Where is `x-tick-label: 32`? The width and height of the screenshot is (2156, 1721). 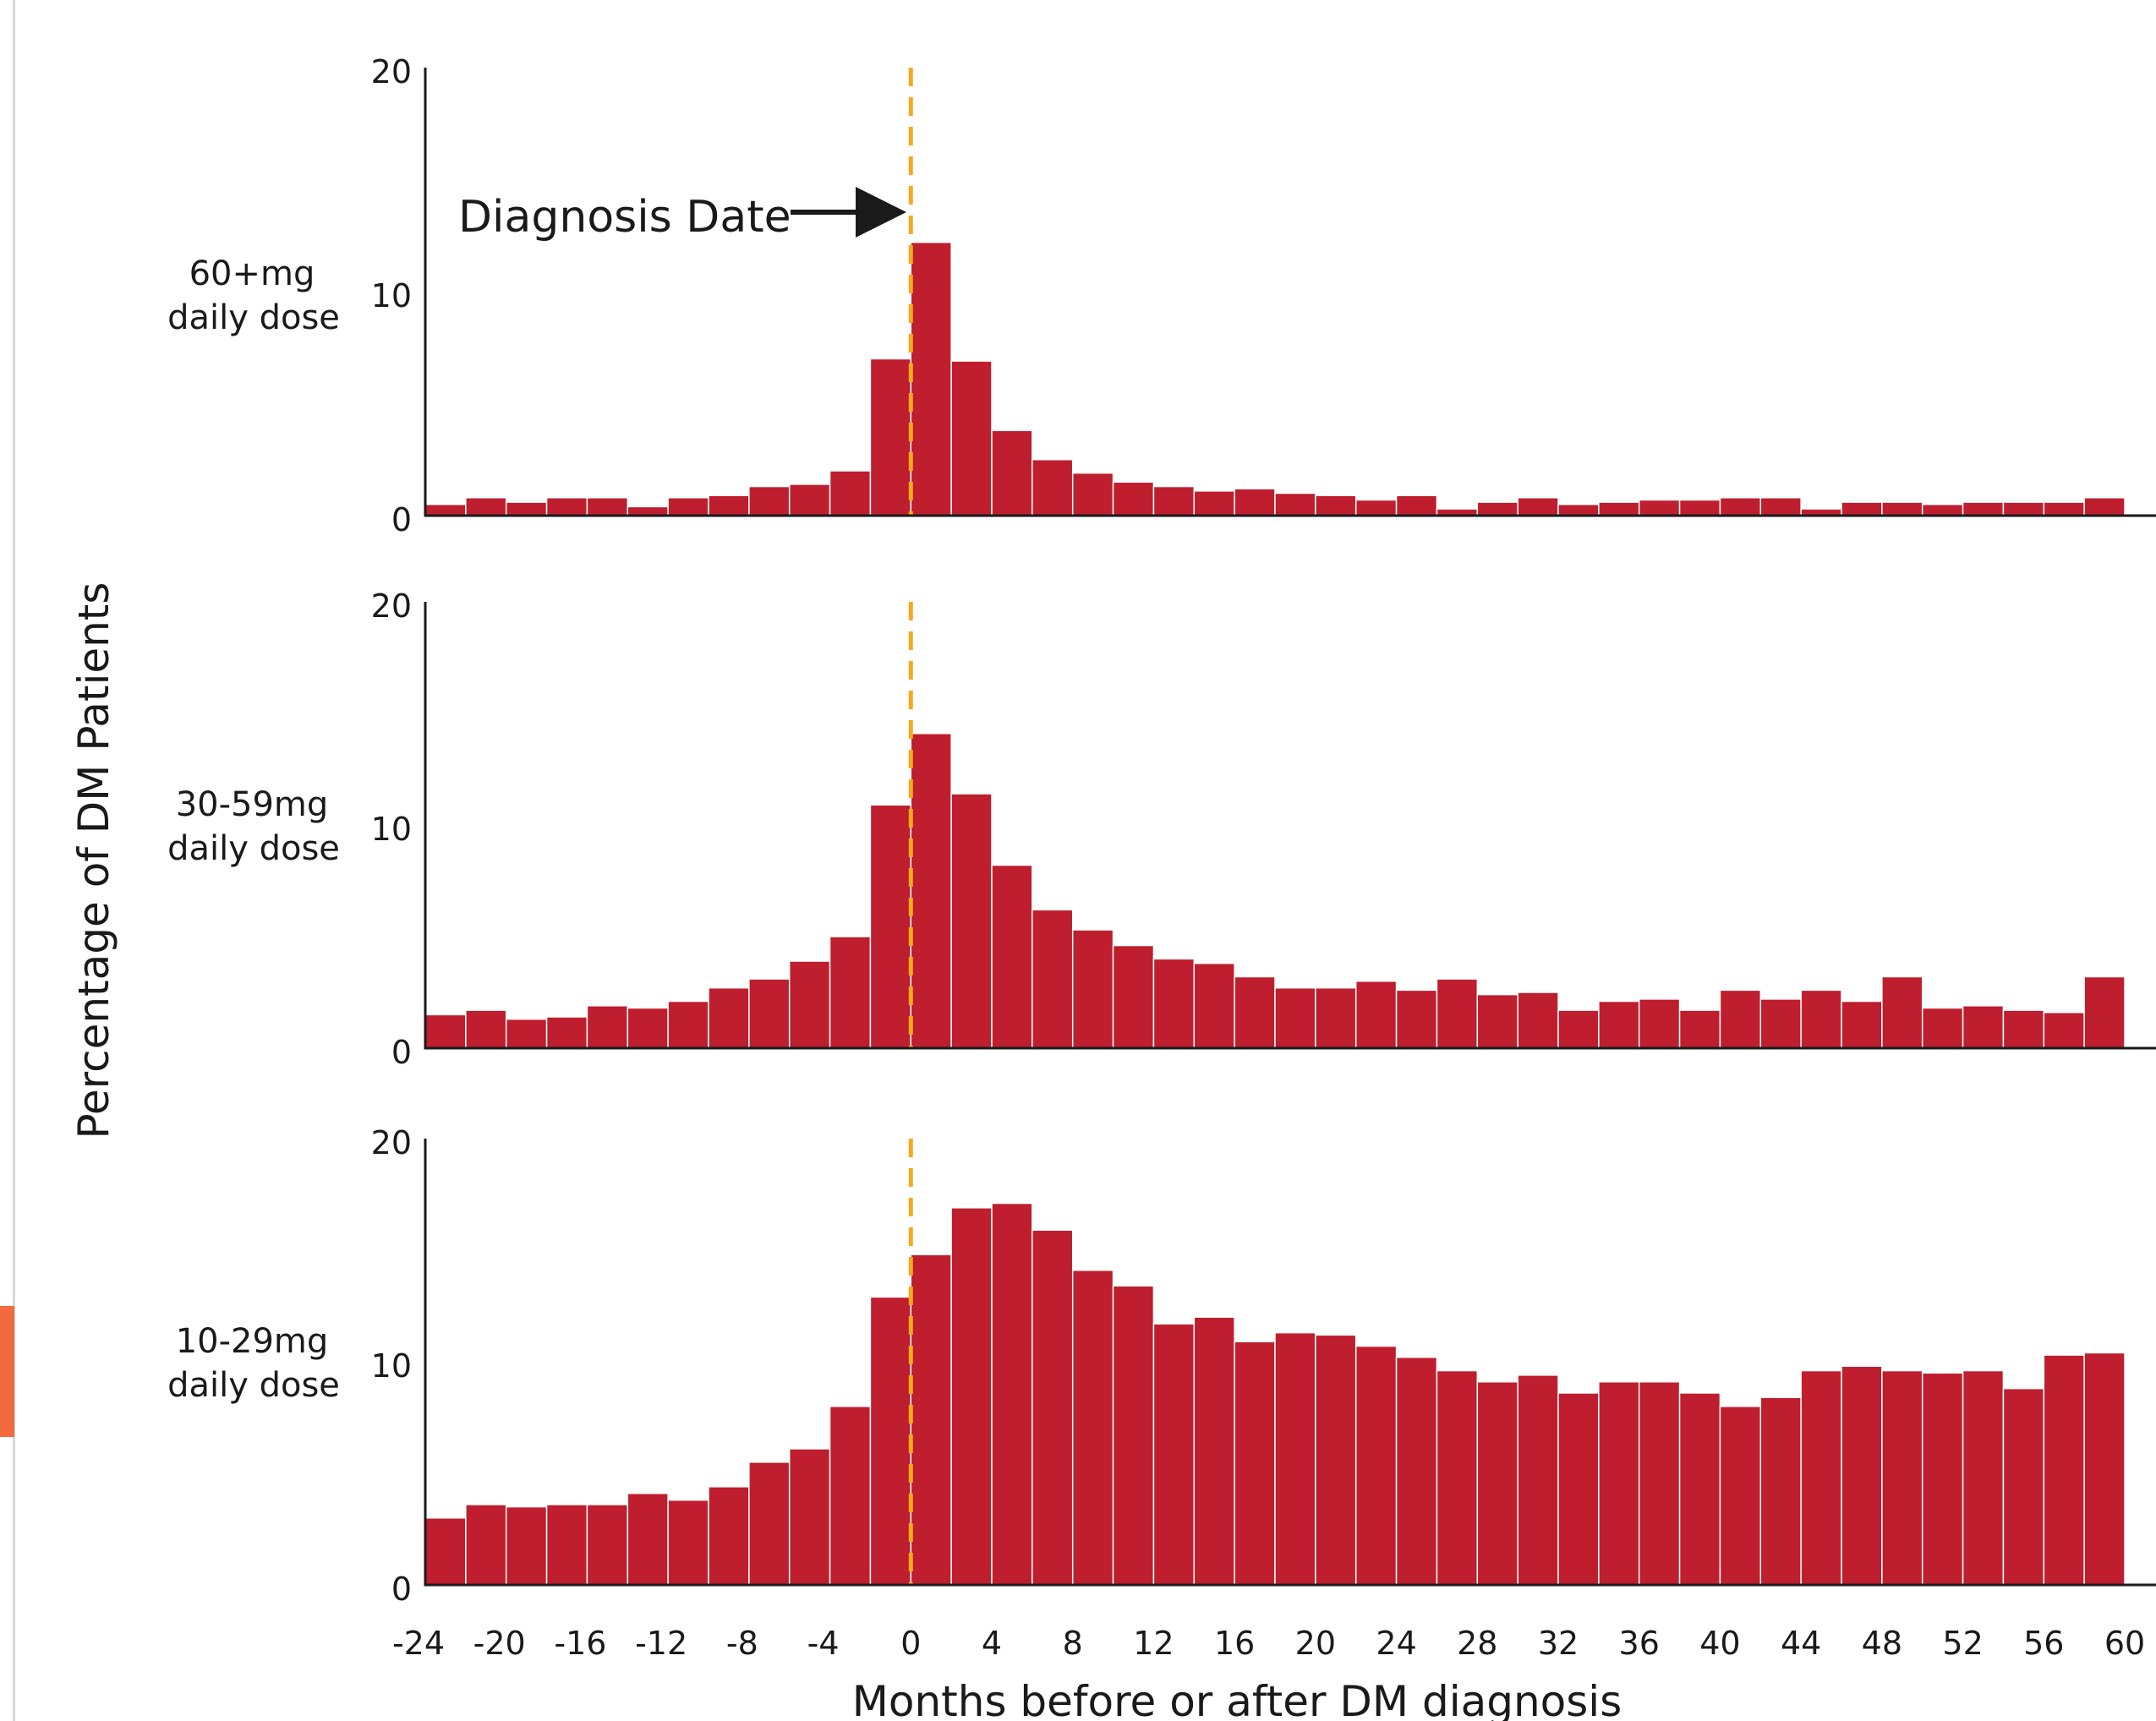 x-tick-label: 32 is located at coordinates (1558, 1643).